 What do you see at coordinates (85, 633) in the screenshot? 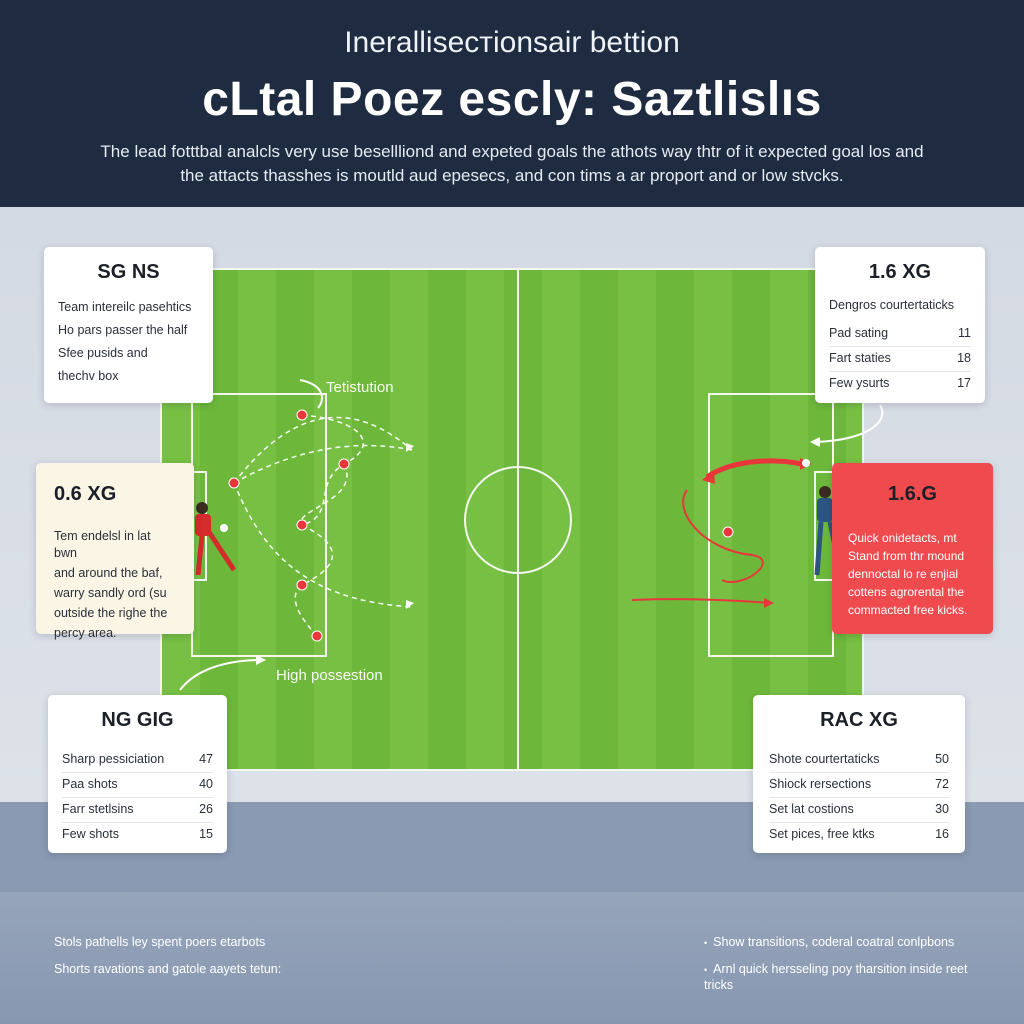
I see `card-line: percy area.` at bounding box center [85, 633].